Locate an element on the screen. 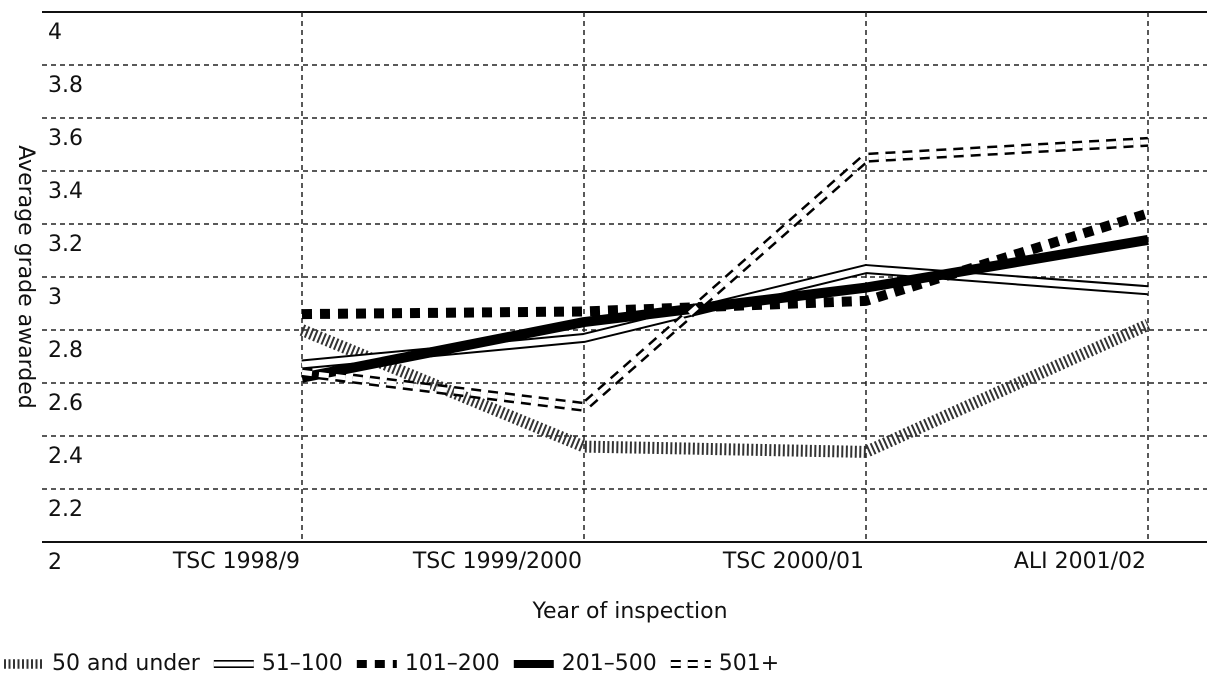 The height and width of the screenshot is (679, 1207). y-tick-label: 2.8 is located at coordinates (65, 350).